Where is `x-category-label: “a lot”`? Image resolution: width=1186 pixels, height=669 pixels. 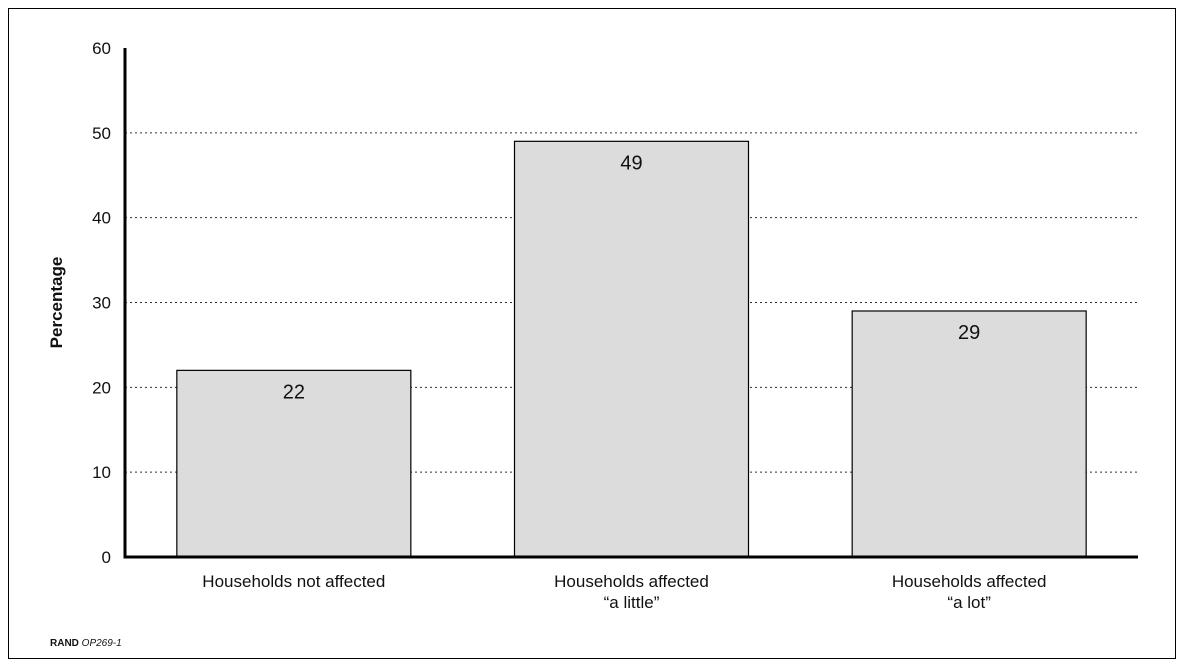
x-category-label: “a lot” is located at coordinates (969, 602).